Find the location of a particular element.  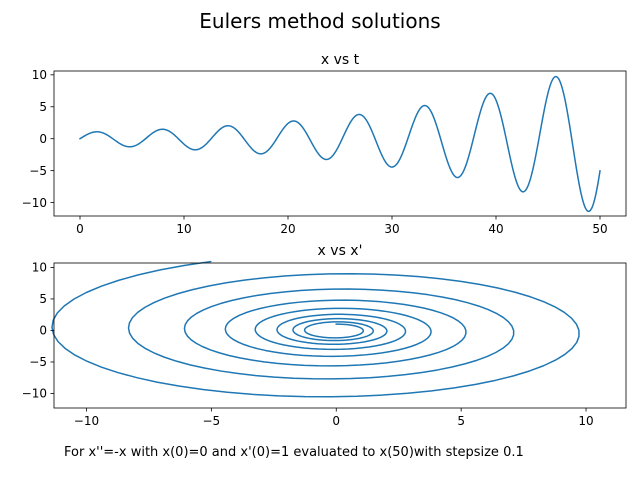

plot-top-xtick-label: 0 is located at coordinates (80, 229).